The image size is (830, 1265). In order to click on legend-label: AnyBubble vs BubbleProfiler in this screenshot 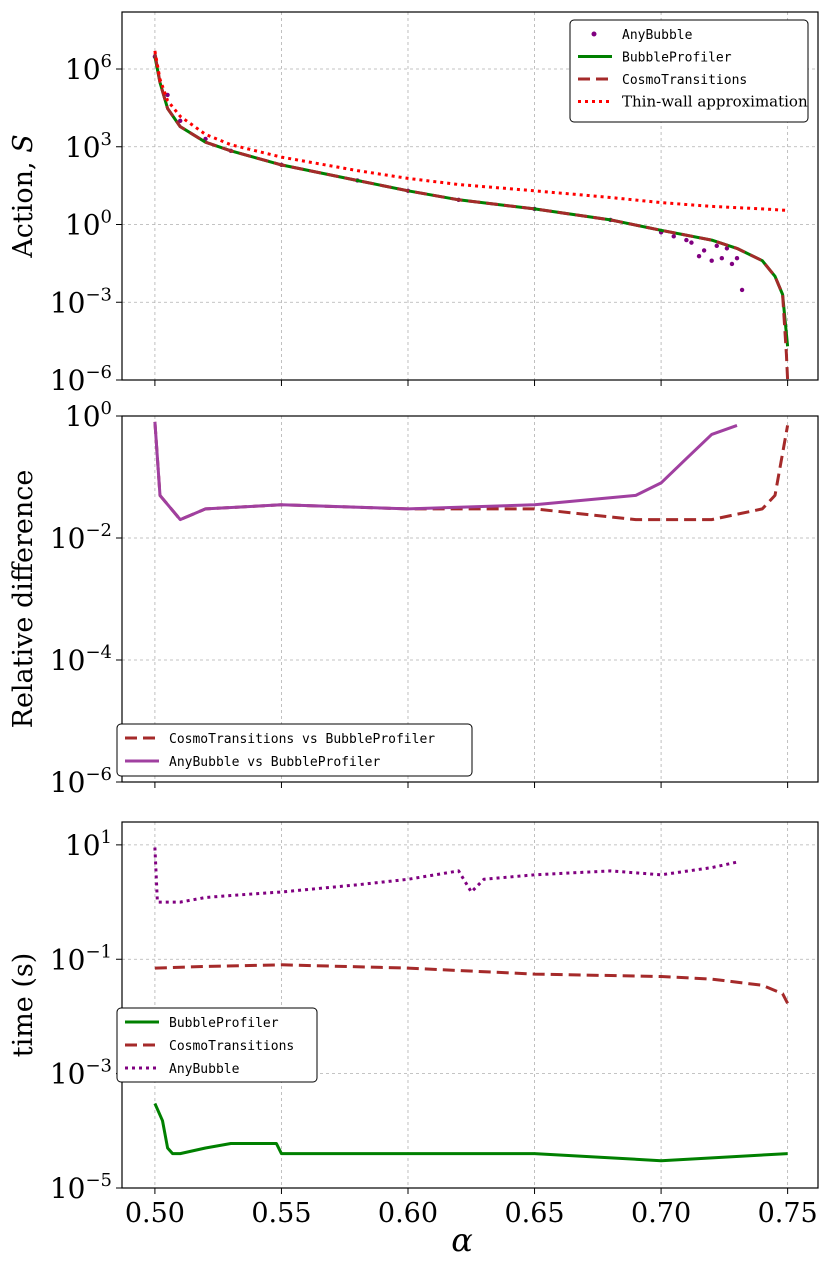, I will do `click(274, 762)`.